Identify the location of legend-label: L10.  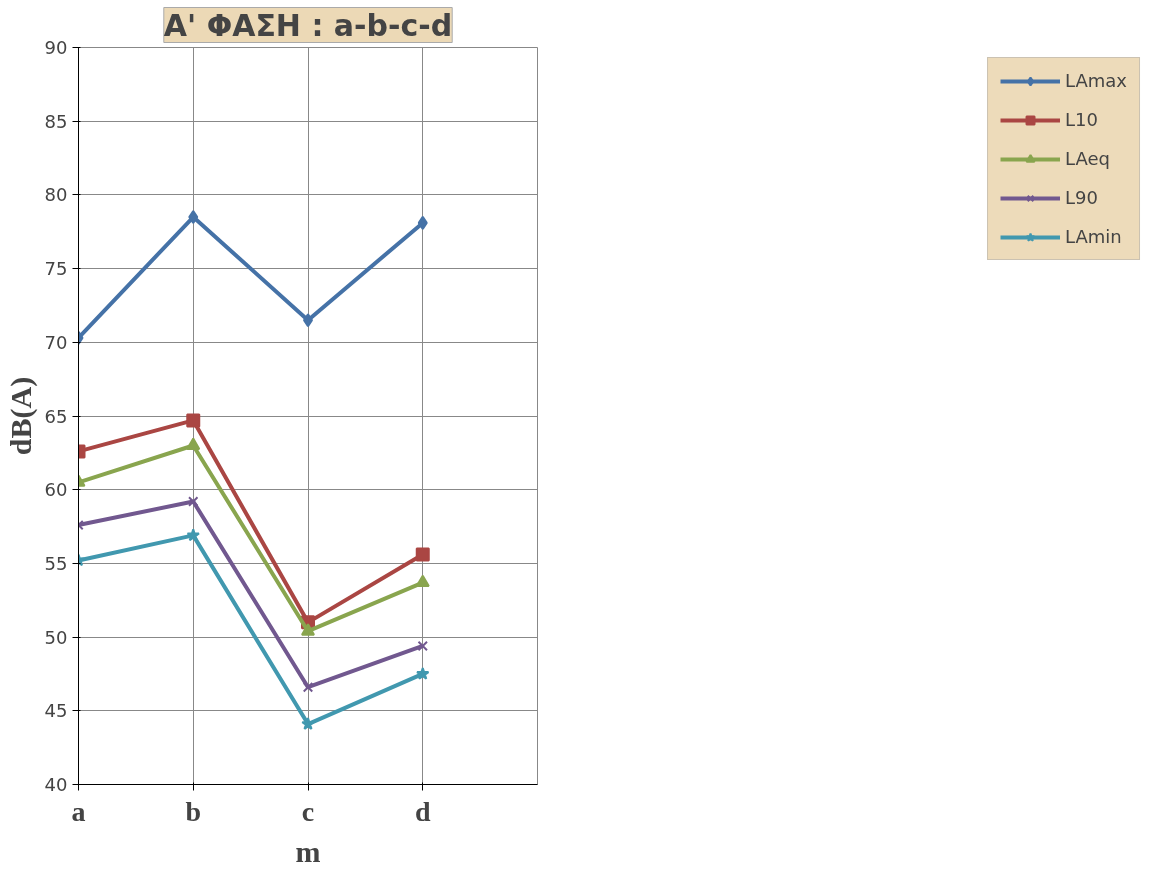
(1081, 119).